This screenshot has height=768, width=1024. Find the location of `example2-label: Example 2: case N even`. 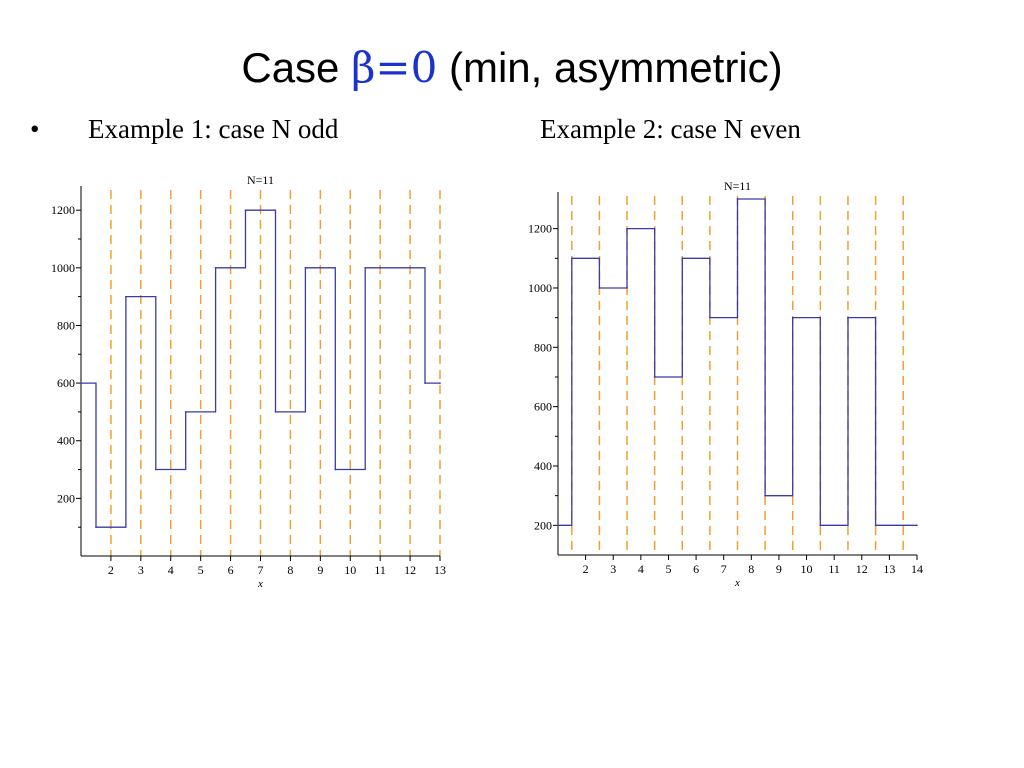

example2-label: Example 2: case N even is located at coordinates (670, 129).